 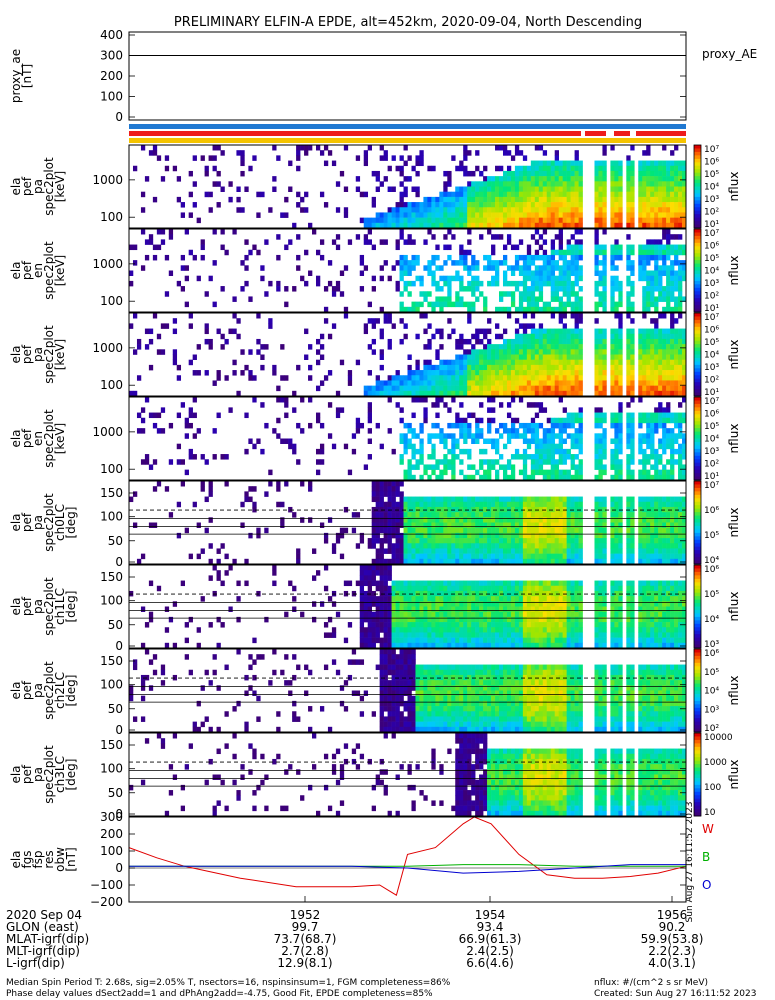 I want to click on xaxis-row-value: 12.9(8.1), so click(x=304, y=963).